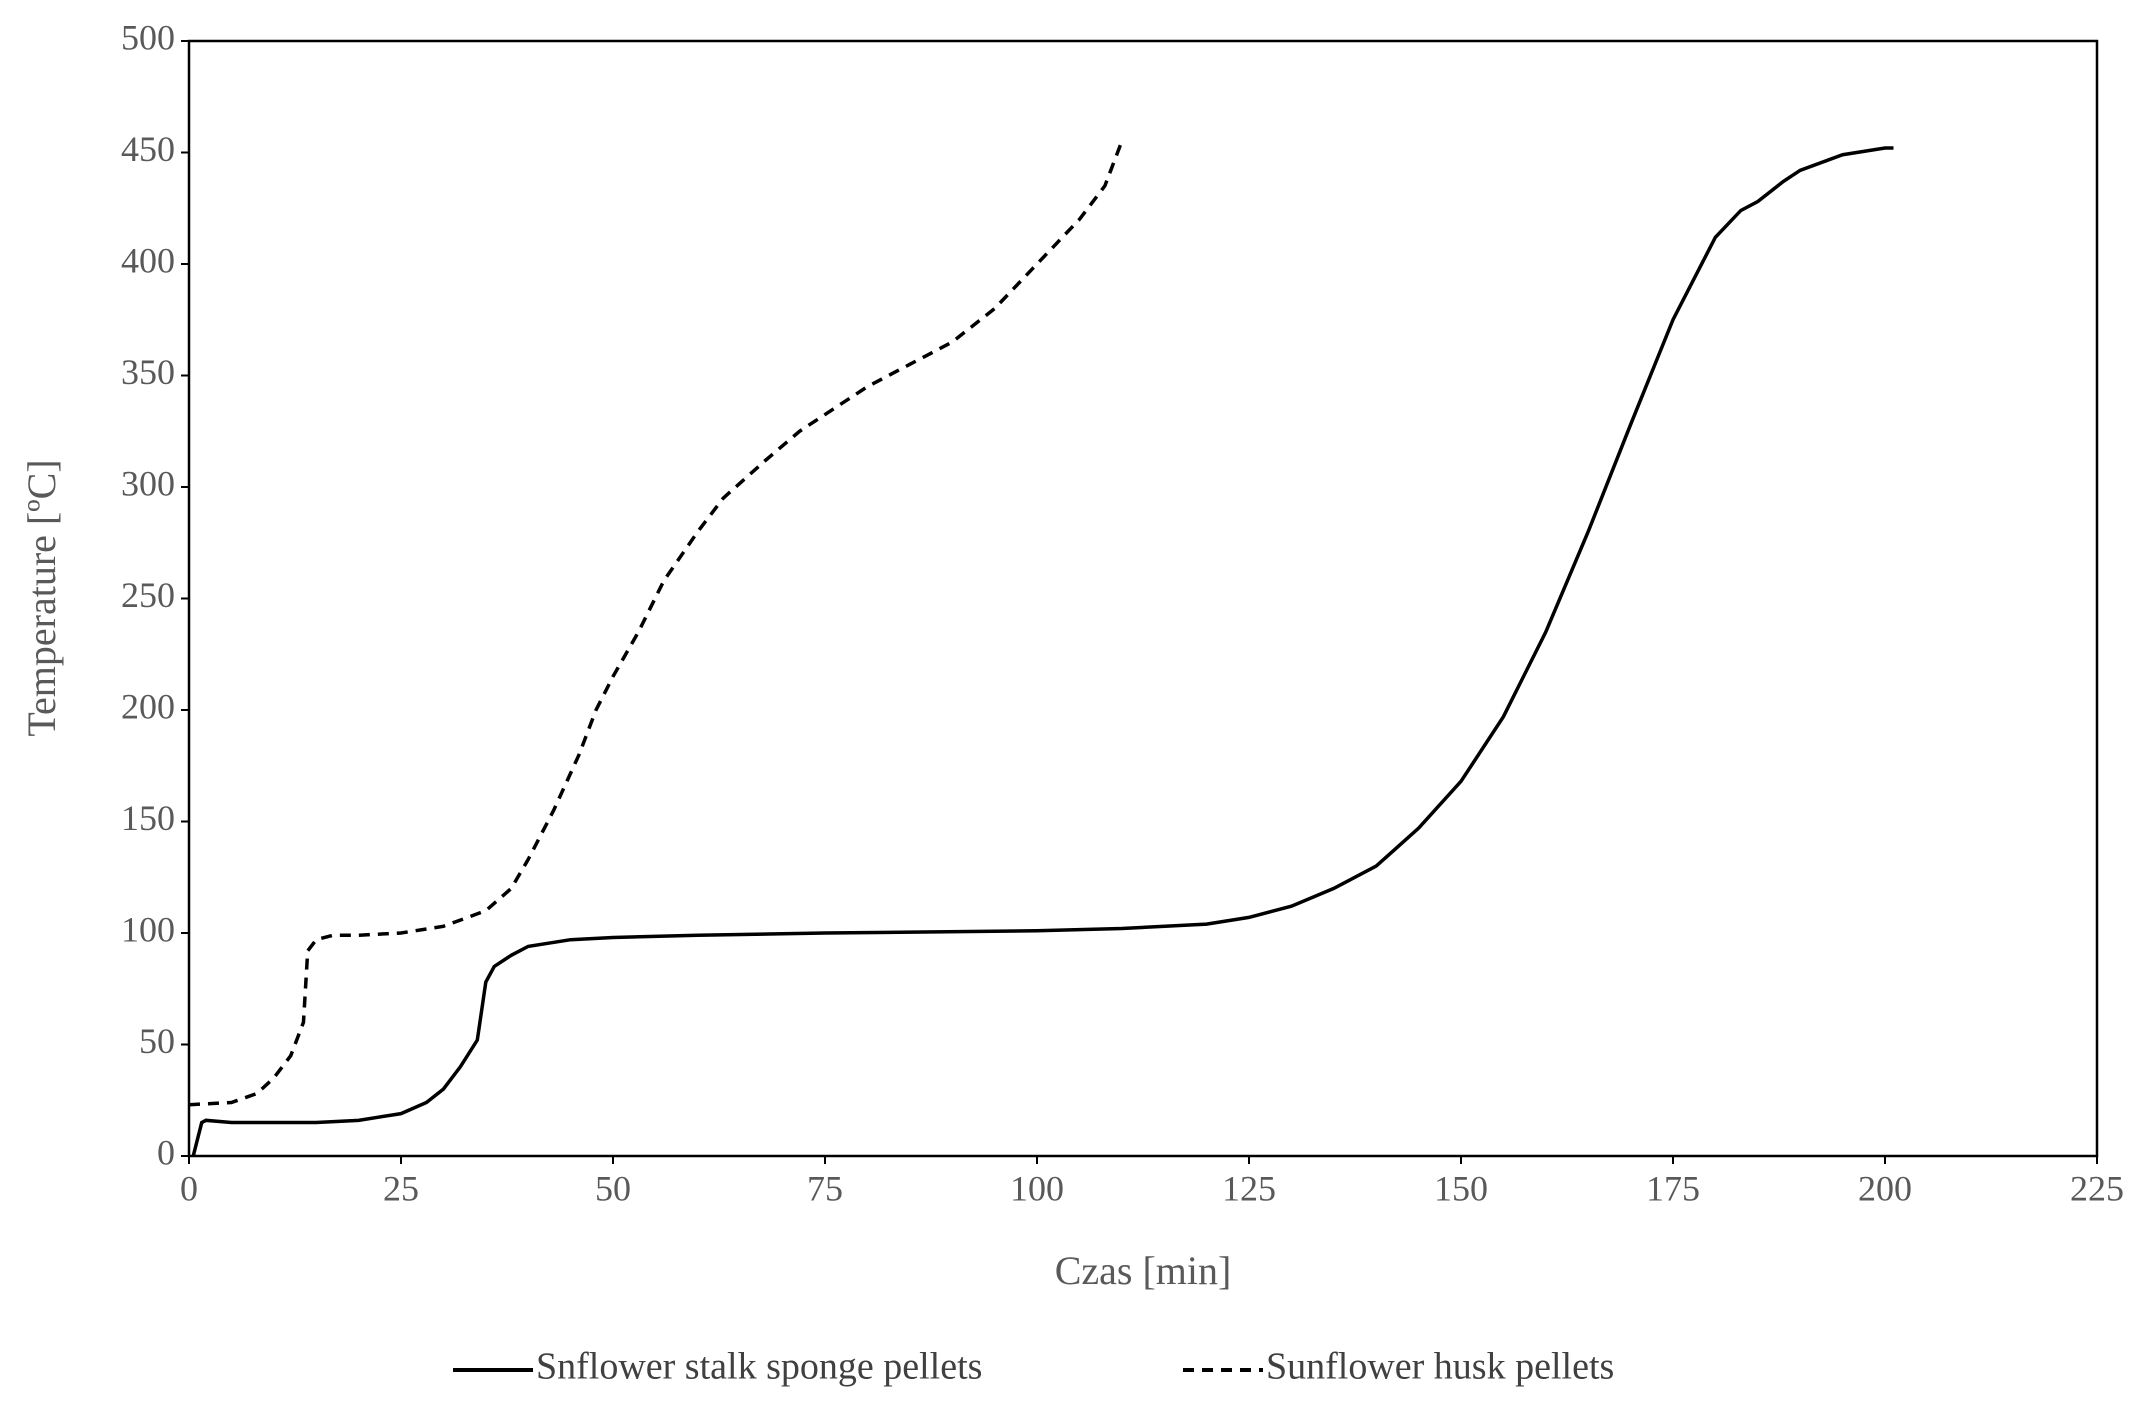  What do you see at coordinates (148, 929) in the screenshot?
I see `y-tick-label: 100` at bounding box center [148, 929].